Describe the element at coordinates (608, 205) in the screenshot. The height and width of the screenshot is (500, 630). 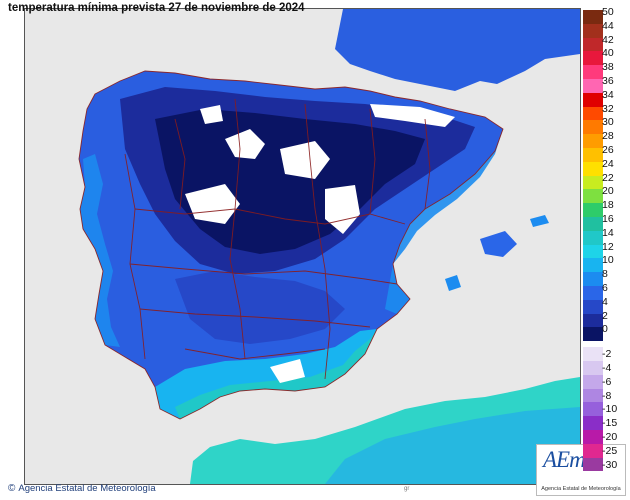
I see `legend-label: 18` at that location.